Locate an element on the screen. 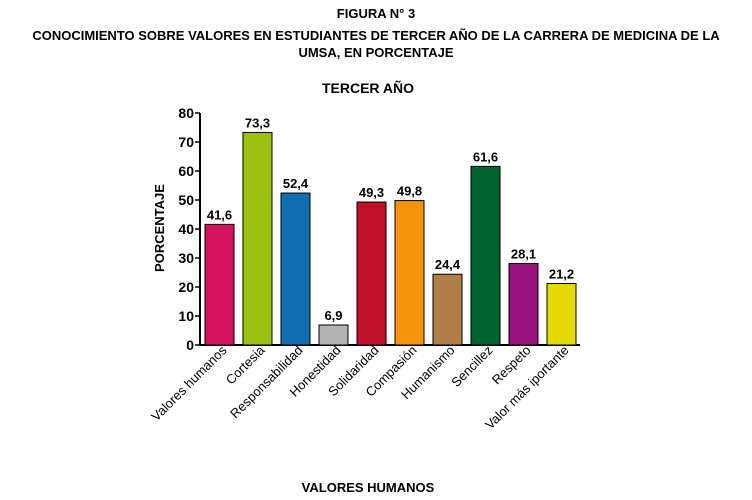  figure-label: FIGURA N° 3 is located at coordinates (376, 13).